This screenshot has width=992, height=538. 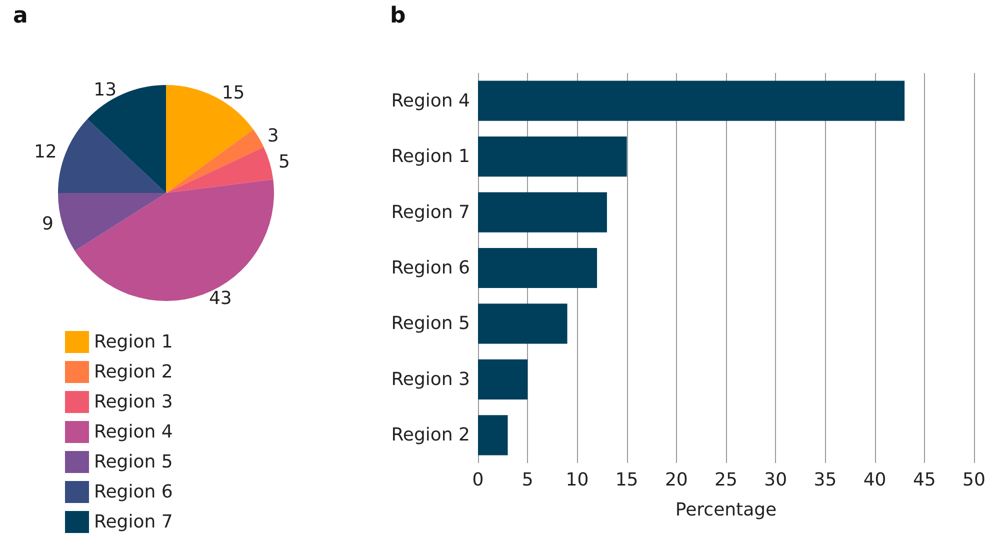 What do you see at coordinates (133, 462) in the screenshot?
I see `legend-label: Region 5` at bounding box center [133, 462].